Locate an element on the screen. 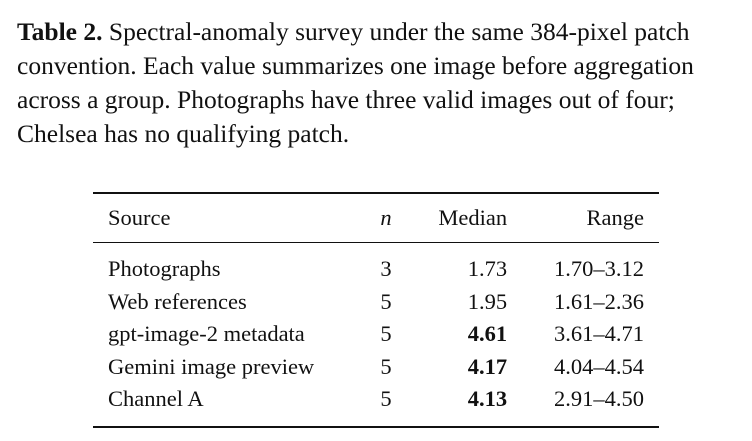 The image size is (752, 441). cell: 2.91–4.50 is located at coordinates (599, 398).